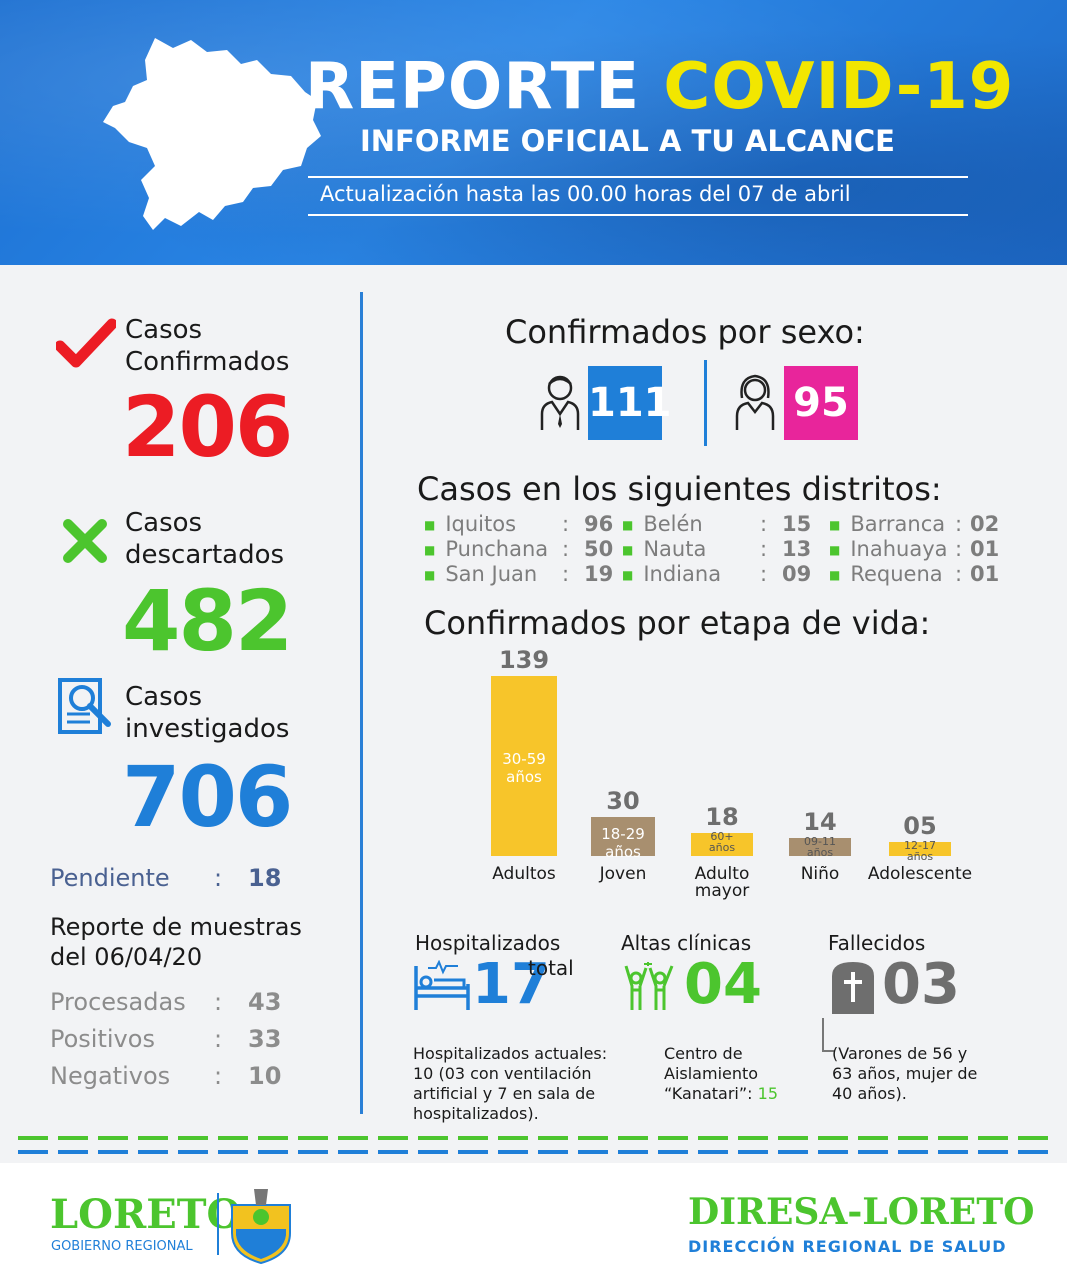 The image size is (1067, 1280). Describe the element at coordinates (686, 943) in the screenshot. I see `discharges-title: Altas clínicas` at that location.